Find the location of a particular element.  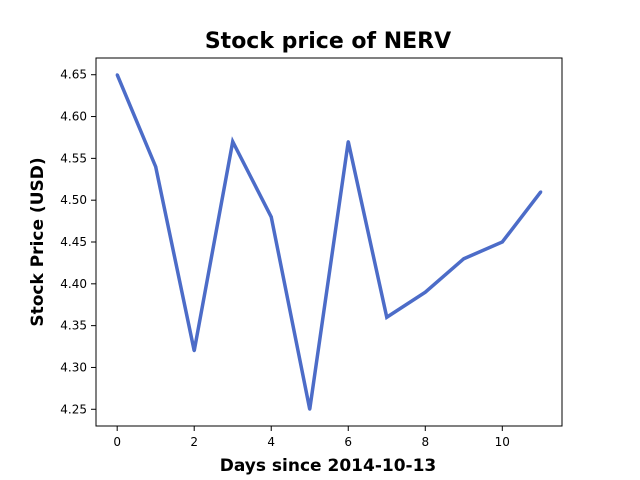

y-tick-label: 4.55 is located at coordinates (73, 158).